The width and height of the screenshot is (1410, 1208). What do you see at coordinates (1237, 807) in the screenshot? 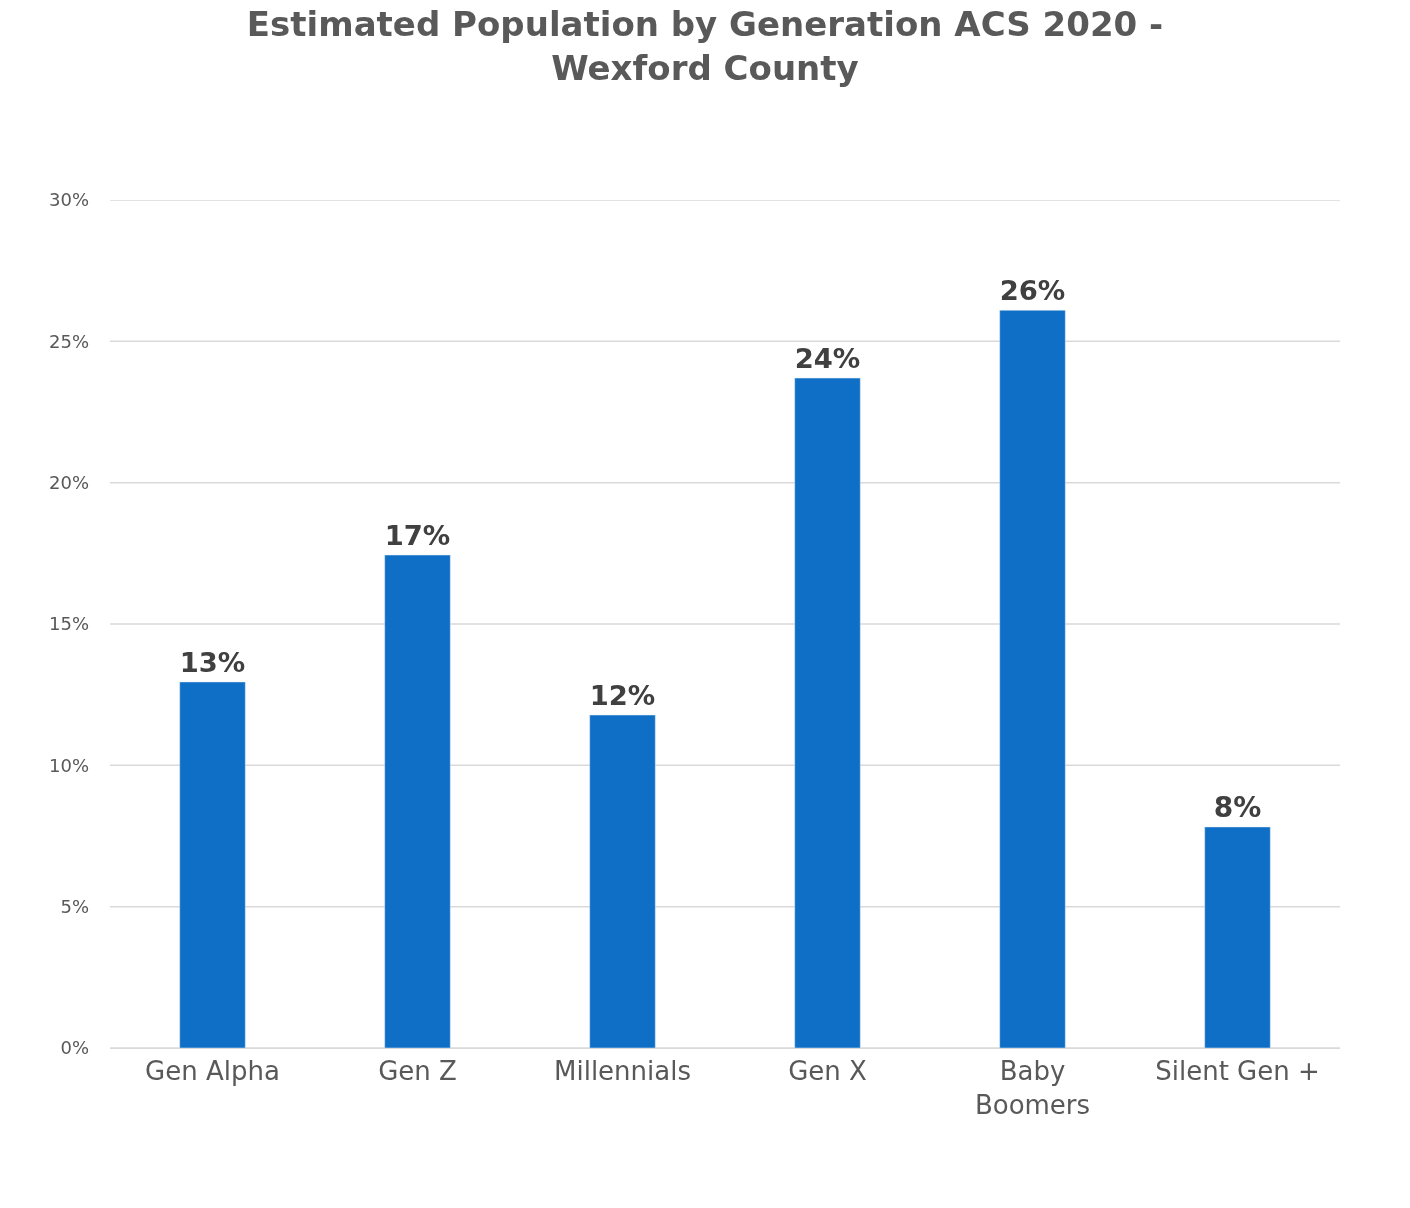
I see `data-label: 8%` at bounding box center [1237, 807].